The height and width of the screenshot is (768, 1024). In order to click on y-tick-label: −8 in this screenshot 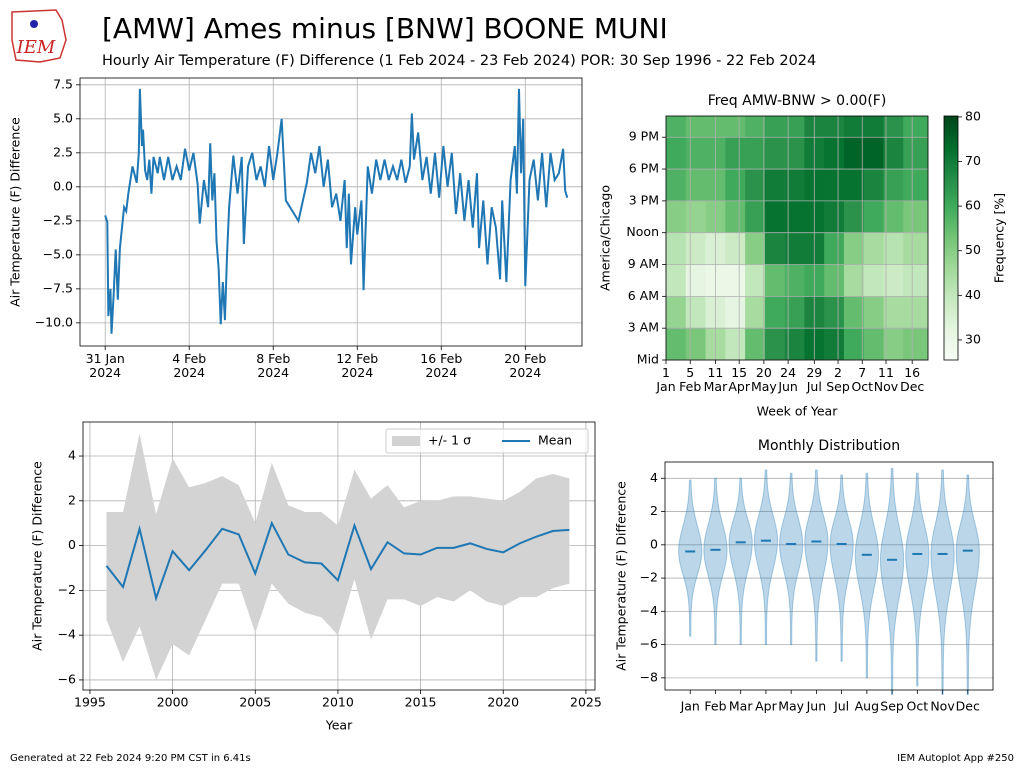, I will do `click(649, 676)`.